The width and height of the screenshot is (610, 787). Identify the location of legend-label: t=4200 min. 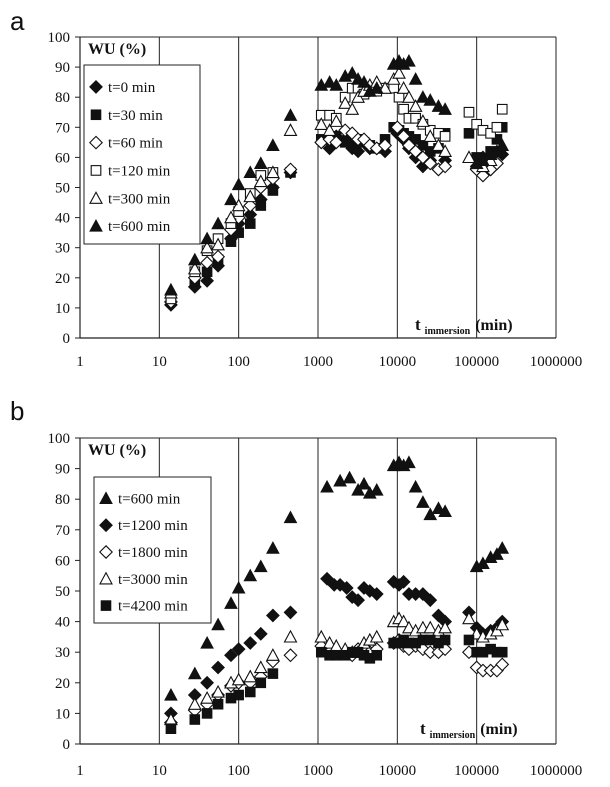
(153, 607).